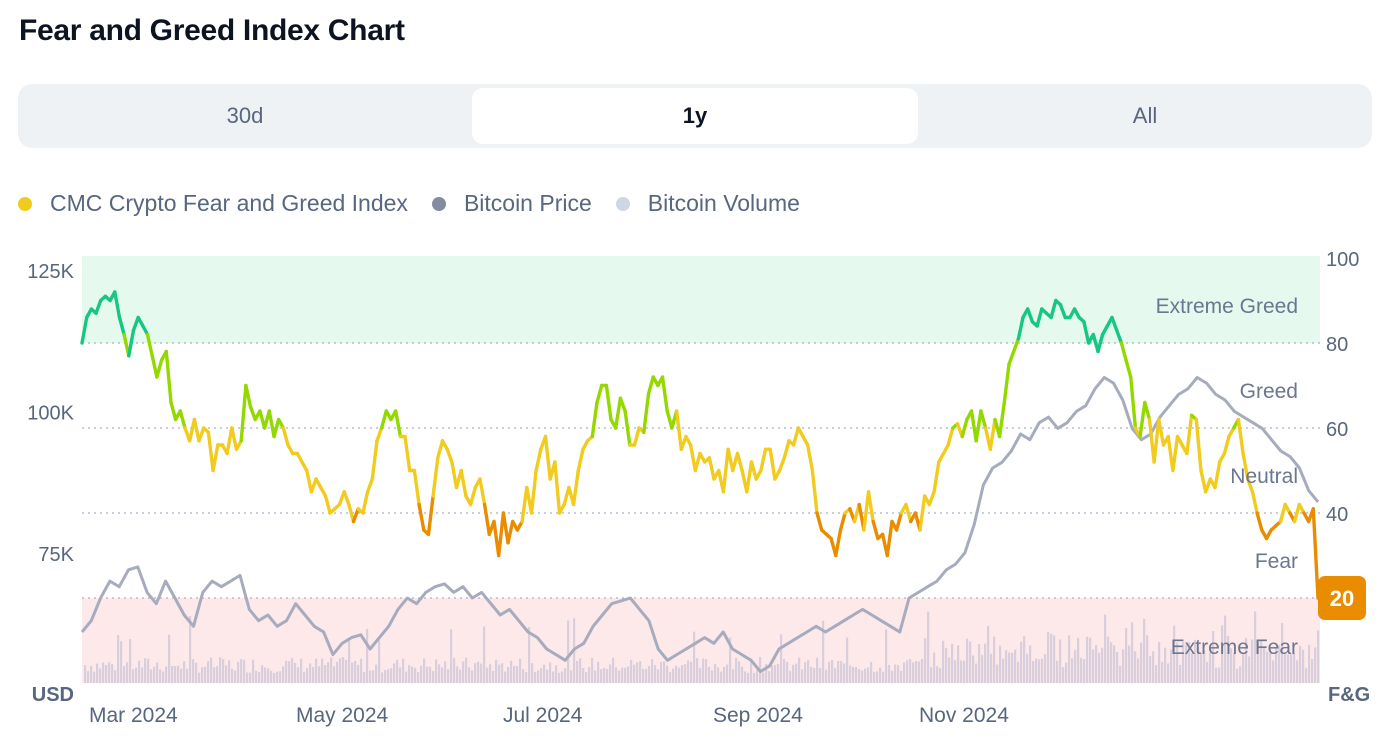  What do you see at coordinates (707, 203) in the screenshot?
I see `legend-item-bitcoin-volume: Bitcoin Volume` at bounding box center [707, 203].